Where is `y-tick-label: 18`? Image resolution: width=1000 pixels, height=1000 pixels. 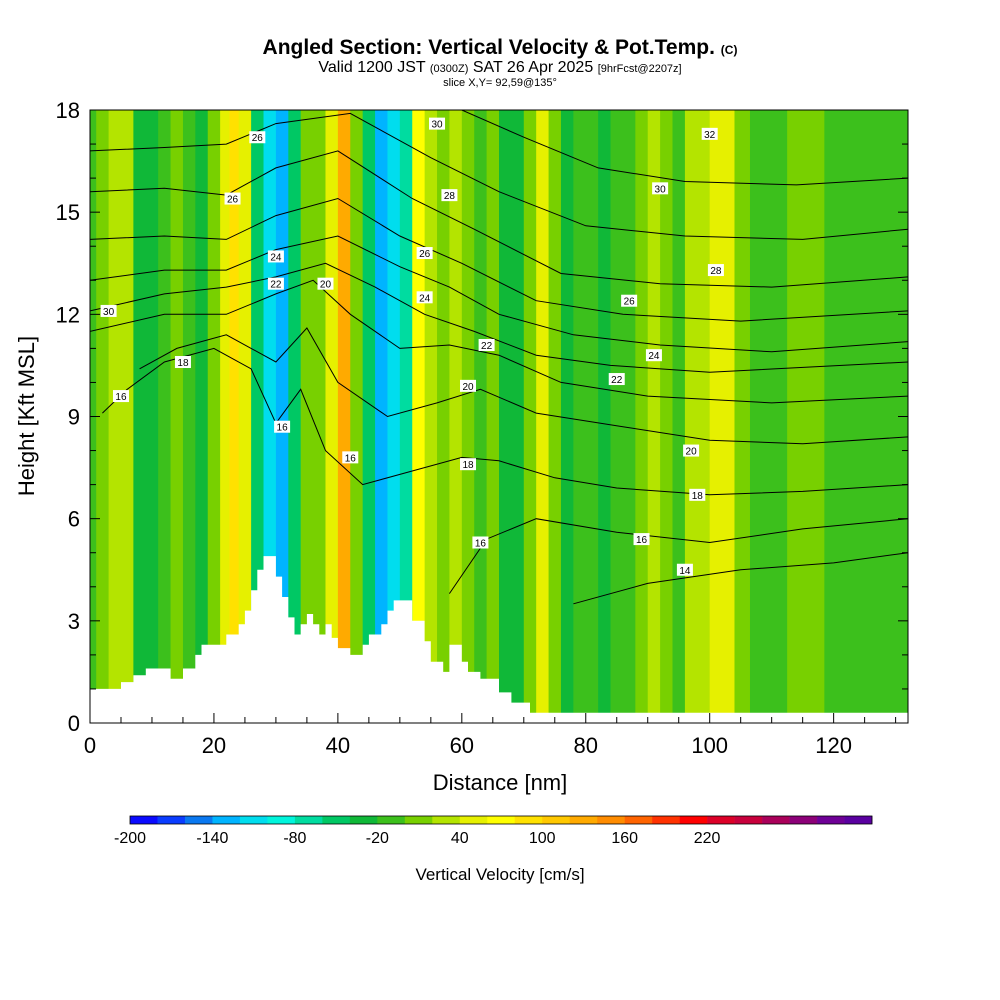
y-tick-label: 18 is located at coordinates (68, 110).